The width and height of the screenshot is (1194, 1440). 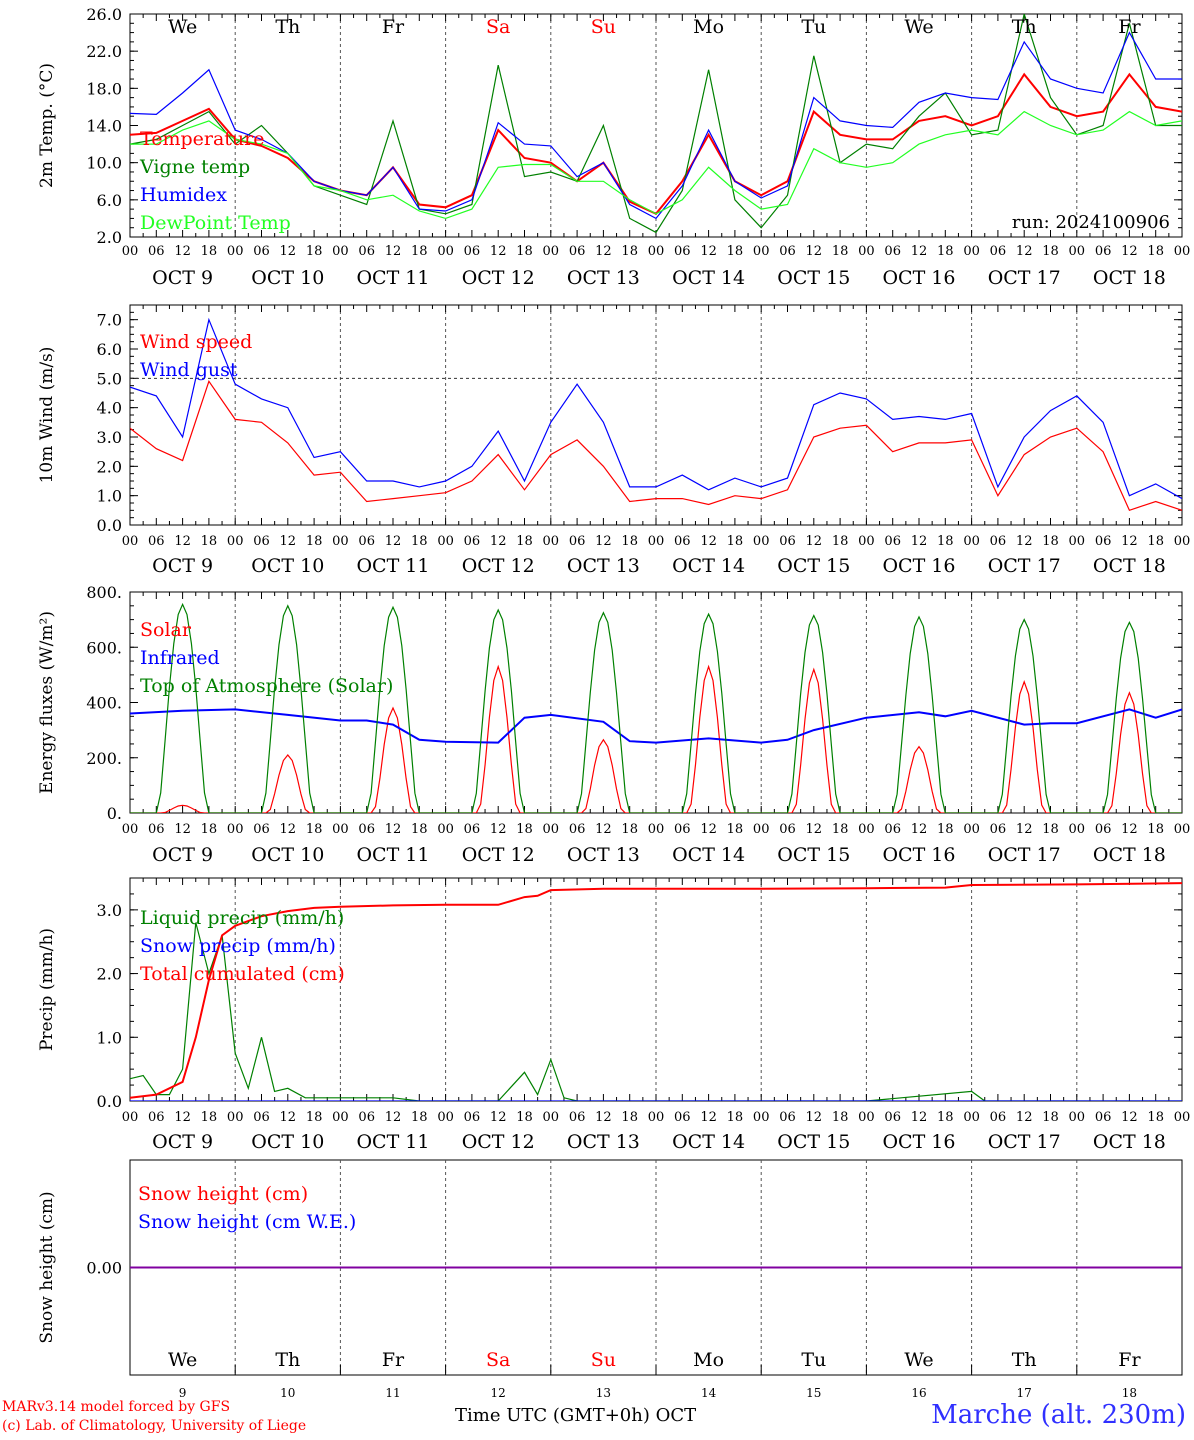 I want to click on day-name-bottom: Su, so click(x=603, y=1360).